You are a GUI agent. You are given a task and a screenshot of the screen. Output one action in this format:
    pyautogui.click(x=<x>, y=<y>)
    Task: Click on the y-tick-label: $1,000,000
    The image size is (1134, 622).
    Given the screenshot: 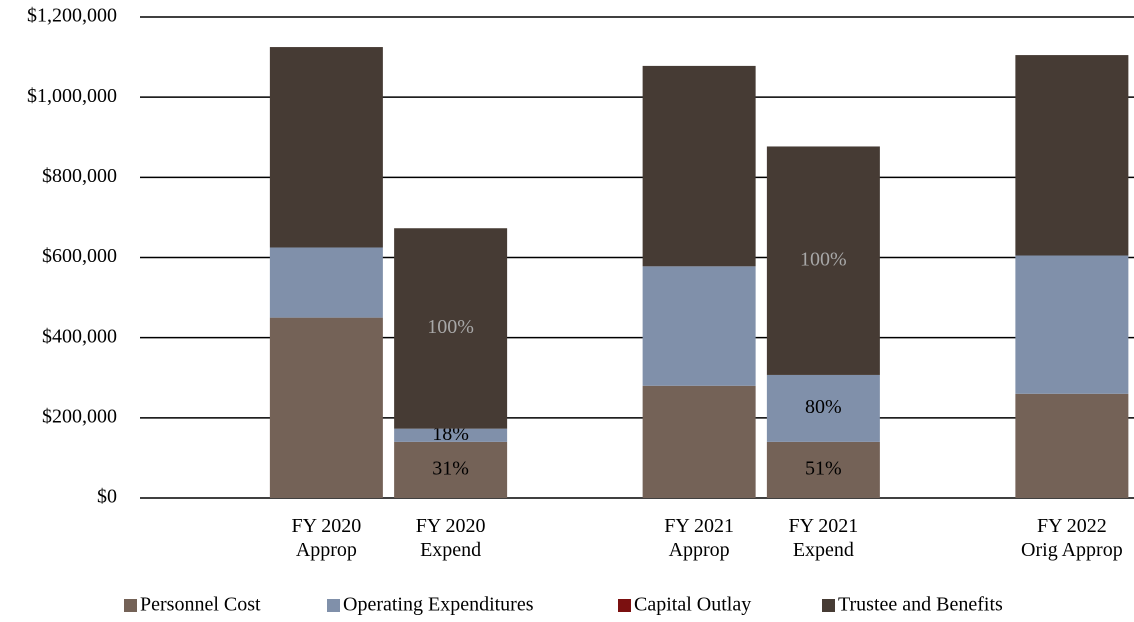 What is the action you would take?
    pyautogui.click(x=72, y=96)
    